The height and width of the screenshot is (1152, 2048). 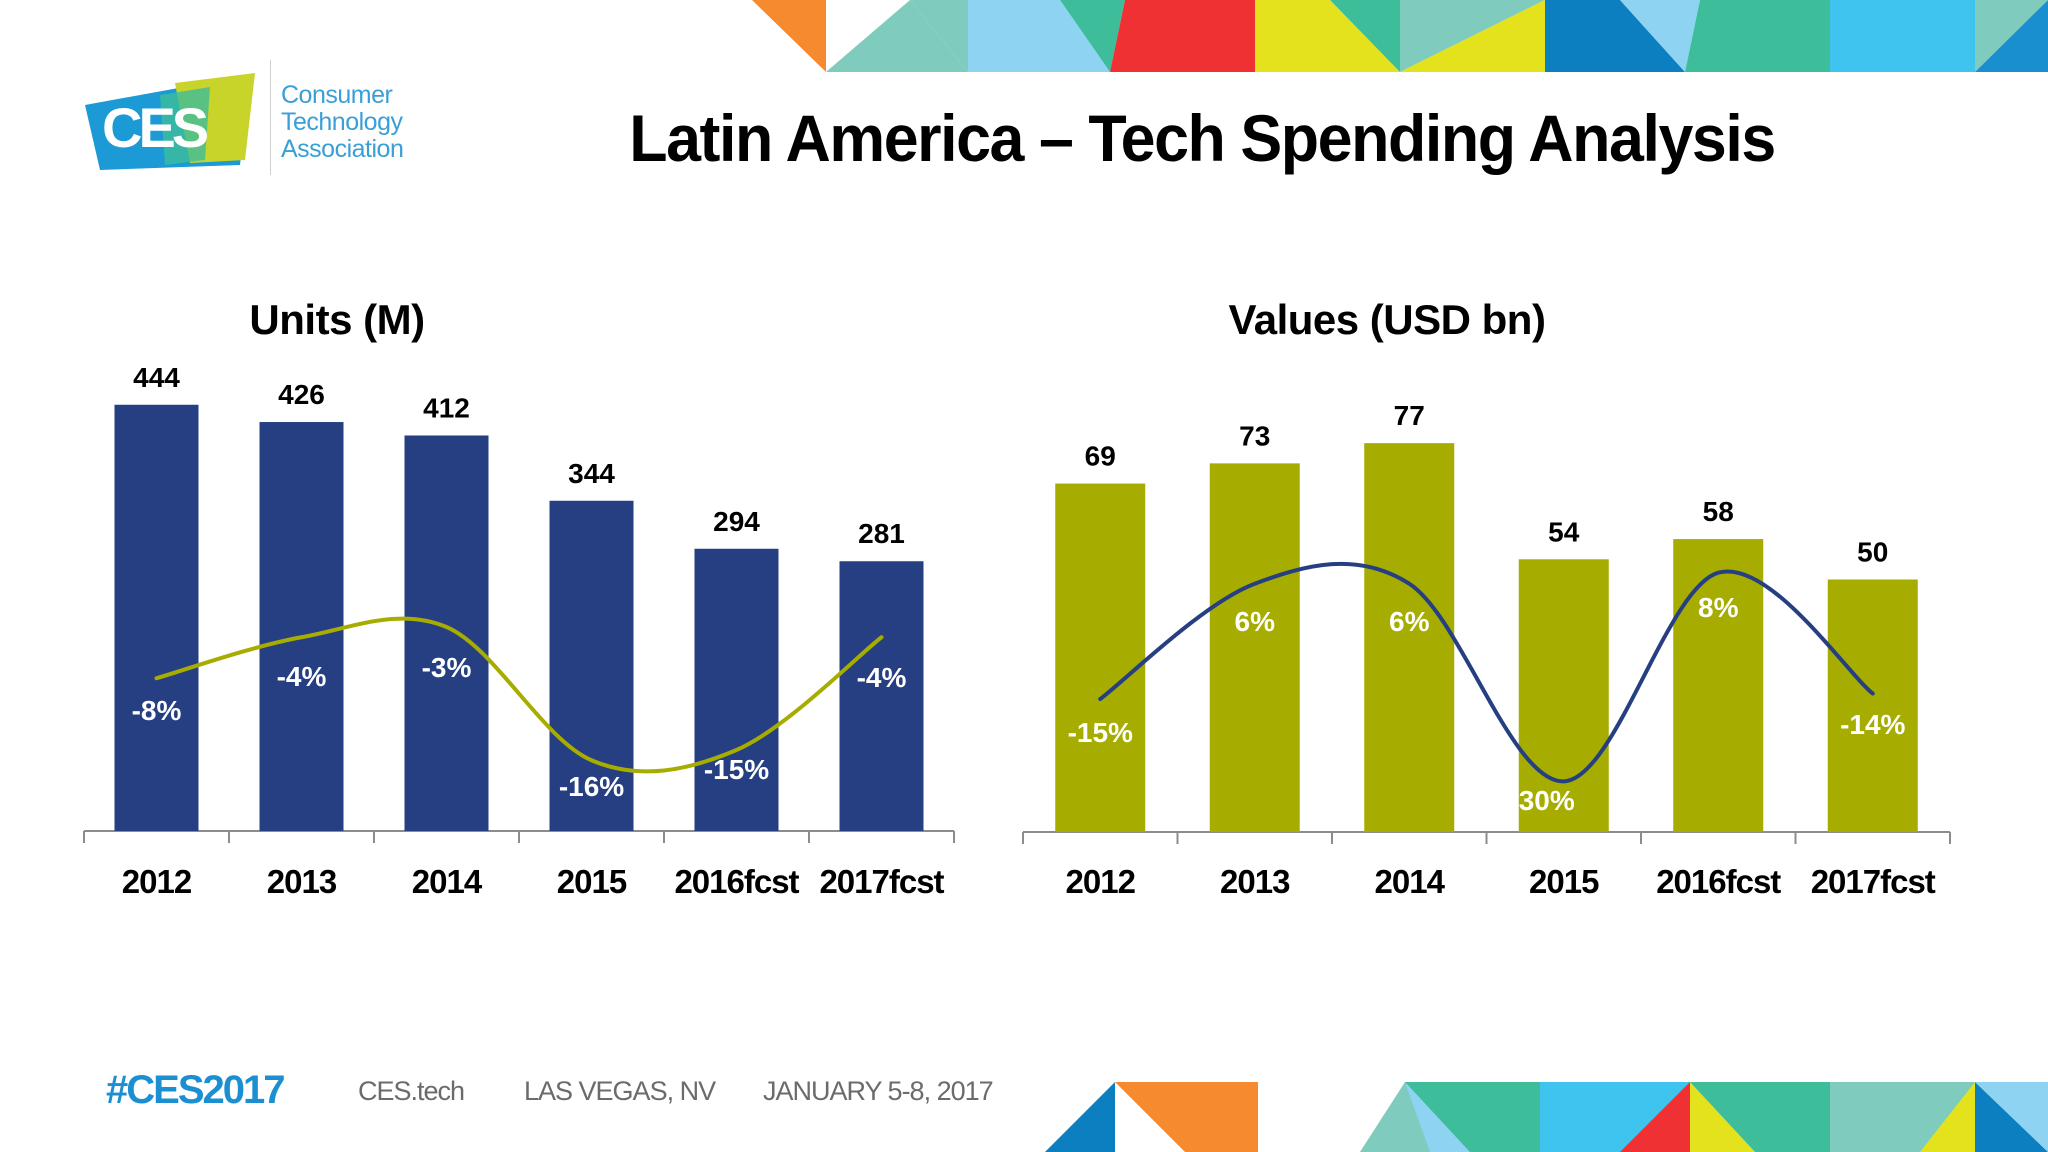 What do you see at coordinates (337, 319) in the screenshot?
I see `chart-title-units: Units (M)` at bounding box center [337, 319].